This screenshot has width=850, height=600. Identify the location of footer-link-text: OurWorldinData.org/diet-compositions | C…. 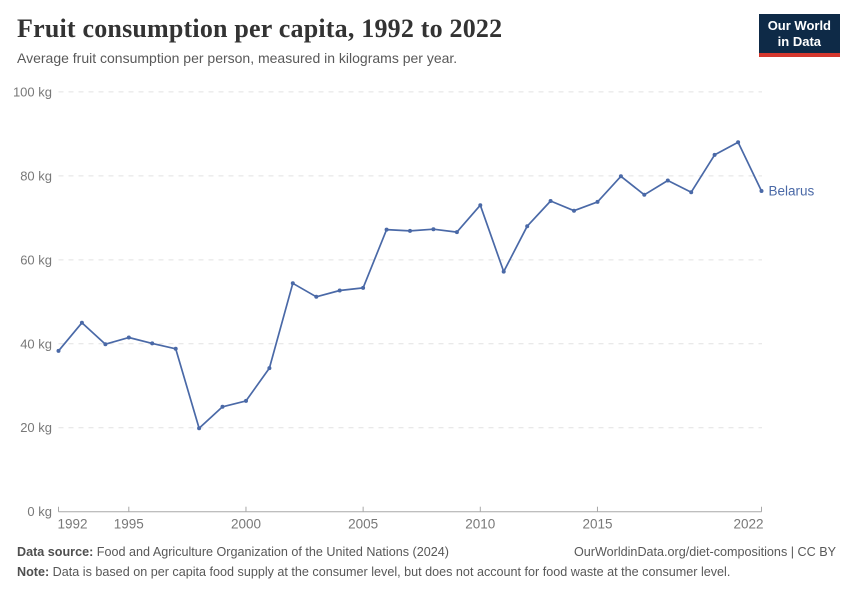
(704, 552).